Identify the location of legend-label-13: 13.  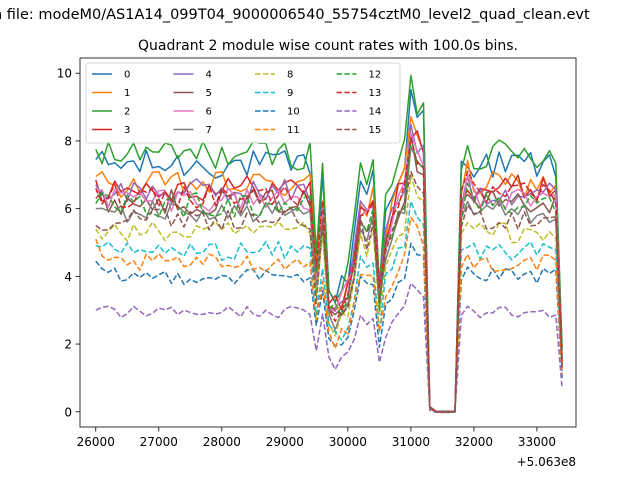
(375, 93).